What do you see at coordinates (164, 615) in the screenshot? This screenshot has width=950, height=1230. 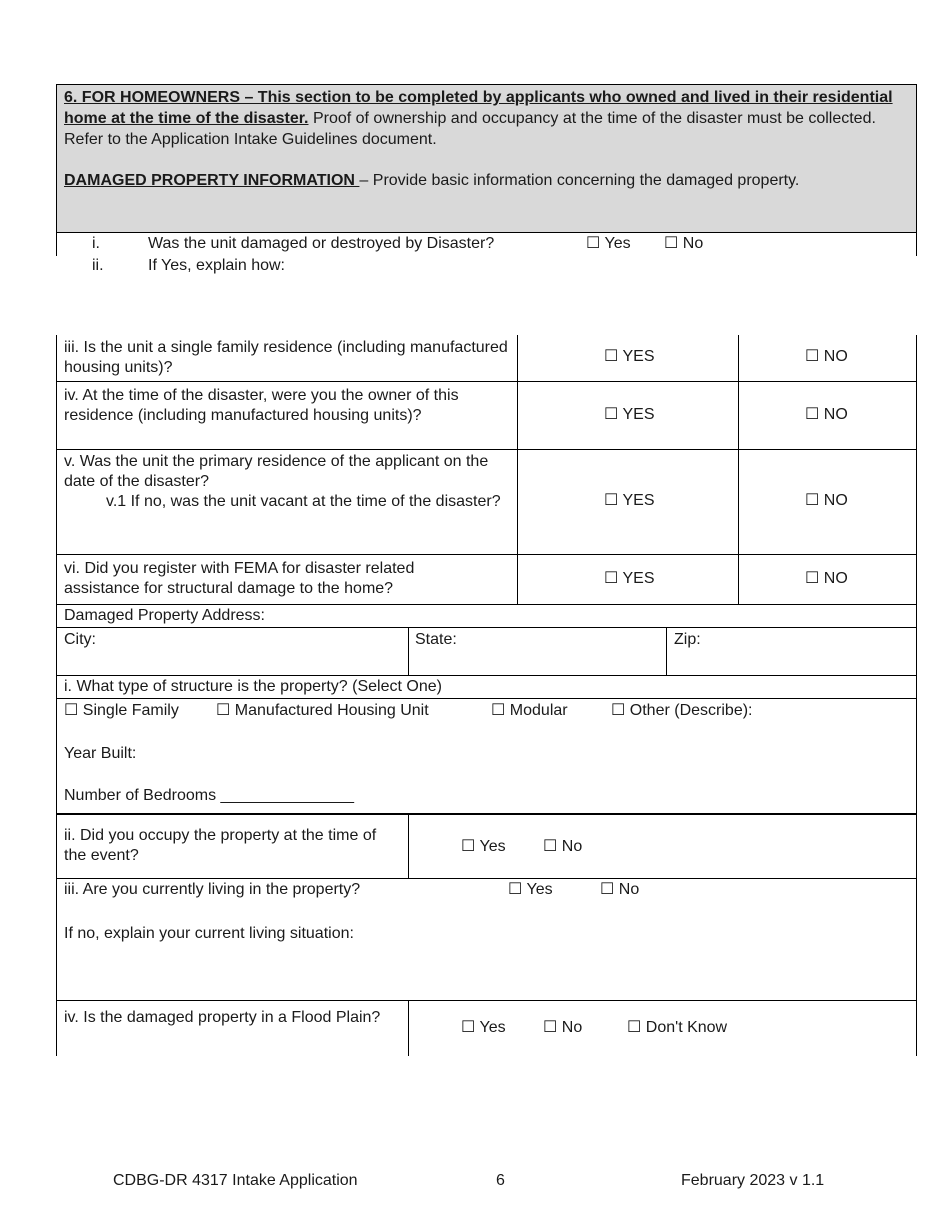 I see `address-label: Damaged Property Address:` at bounding box center [164, 615].